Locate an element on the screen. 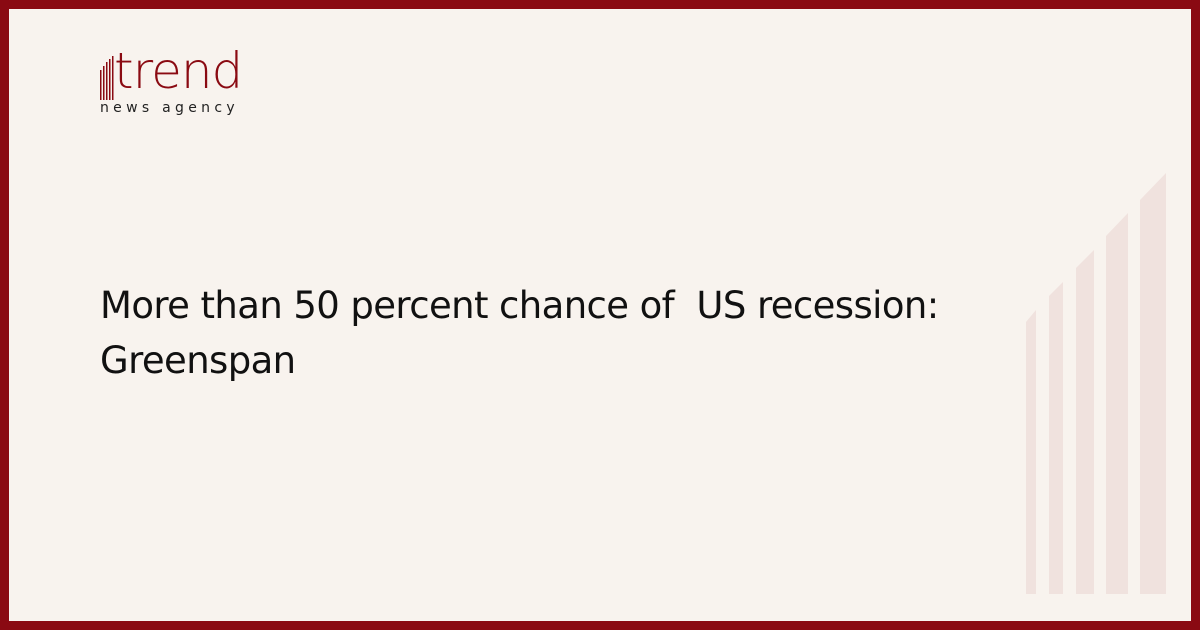 Image resolution: width=1200 pixels, height=630 pixels. trend-logo: trend news agency is located at coordinates (180, 82).